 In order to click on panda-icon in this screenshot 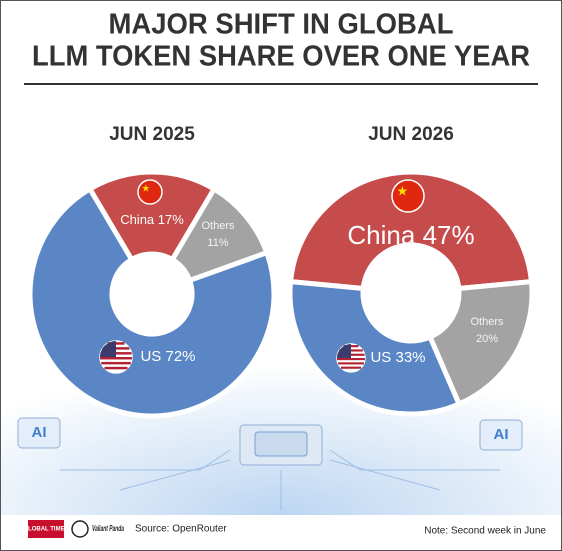, I will do `click(80, 529)`.